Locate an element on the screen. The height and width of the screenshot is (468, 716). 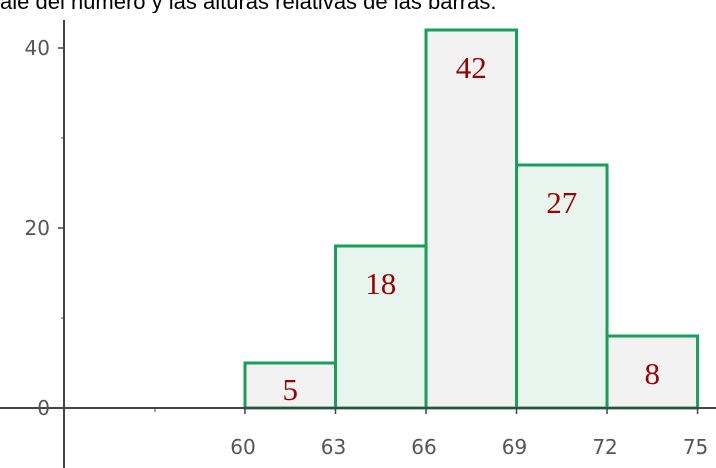
x-tick-label: 72 is located at coordinates (604, 447).